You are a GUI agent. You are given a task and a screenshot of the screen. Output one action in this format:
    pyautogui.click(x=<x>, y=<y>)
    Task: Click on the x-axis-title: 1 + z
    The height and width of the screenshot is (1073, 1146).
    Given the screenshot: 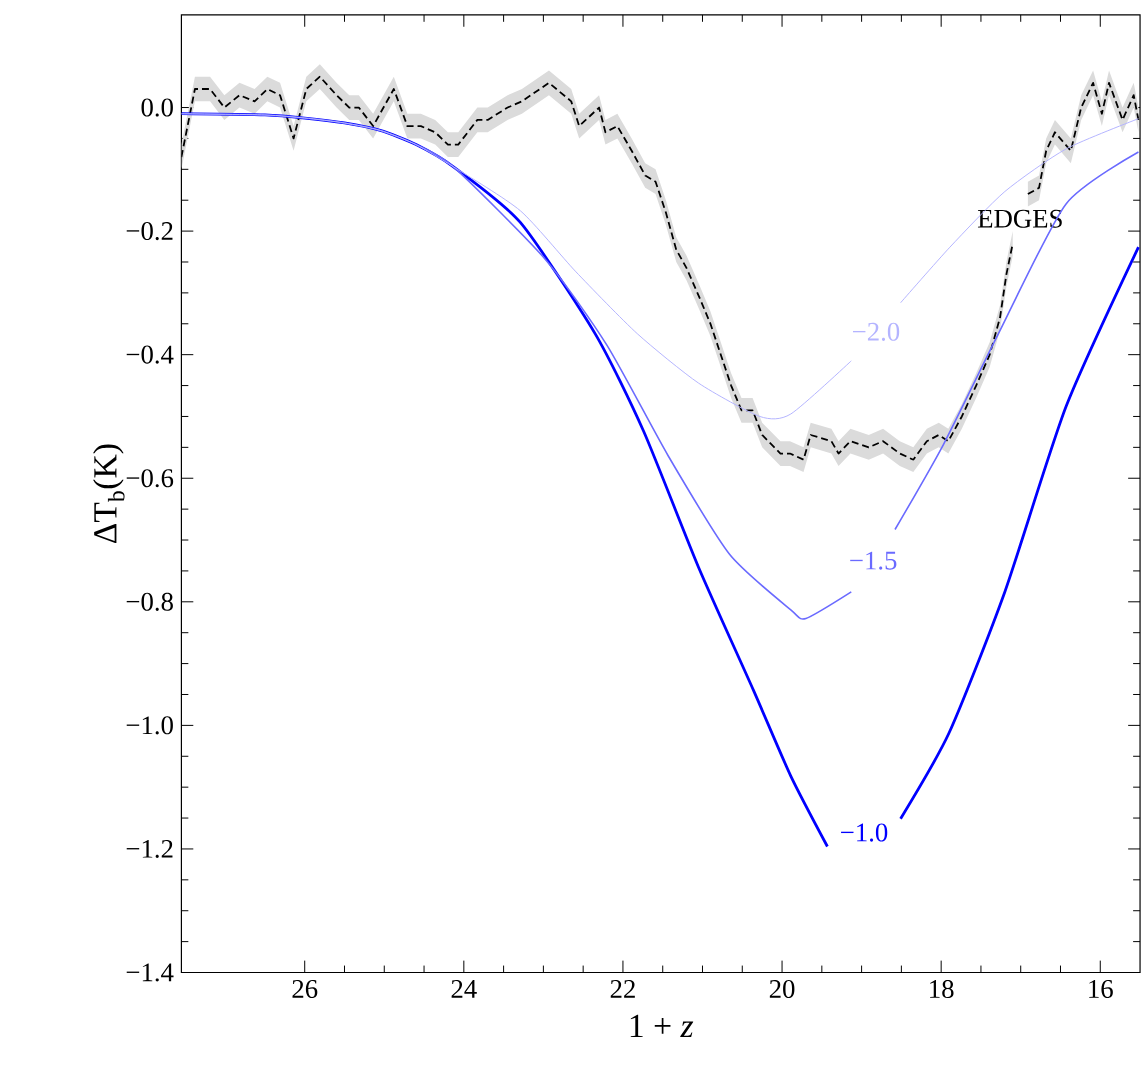 What is the action you would take?
    pyautogui.click(x=662, y=1026)
    